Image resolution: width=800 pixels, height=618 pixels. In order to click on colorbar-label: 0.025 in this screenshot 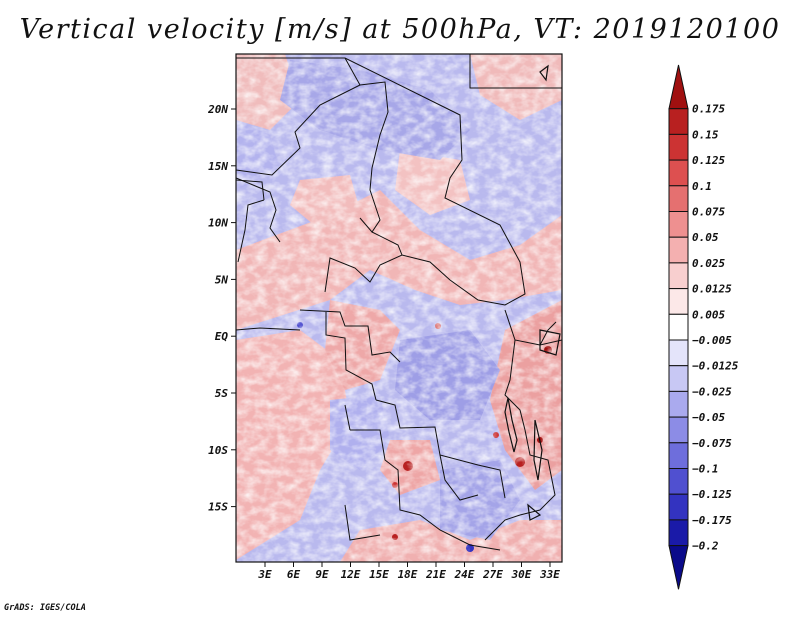, I will do `click(708, 263)`.